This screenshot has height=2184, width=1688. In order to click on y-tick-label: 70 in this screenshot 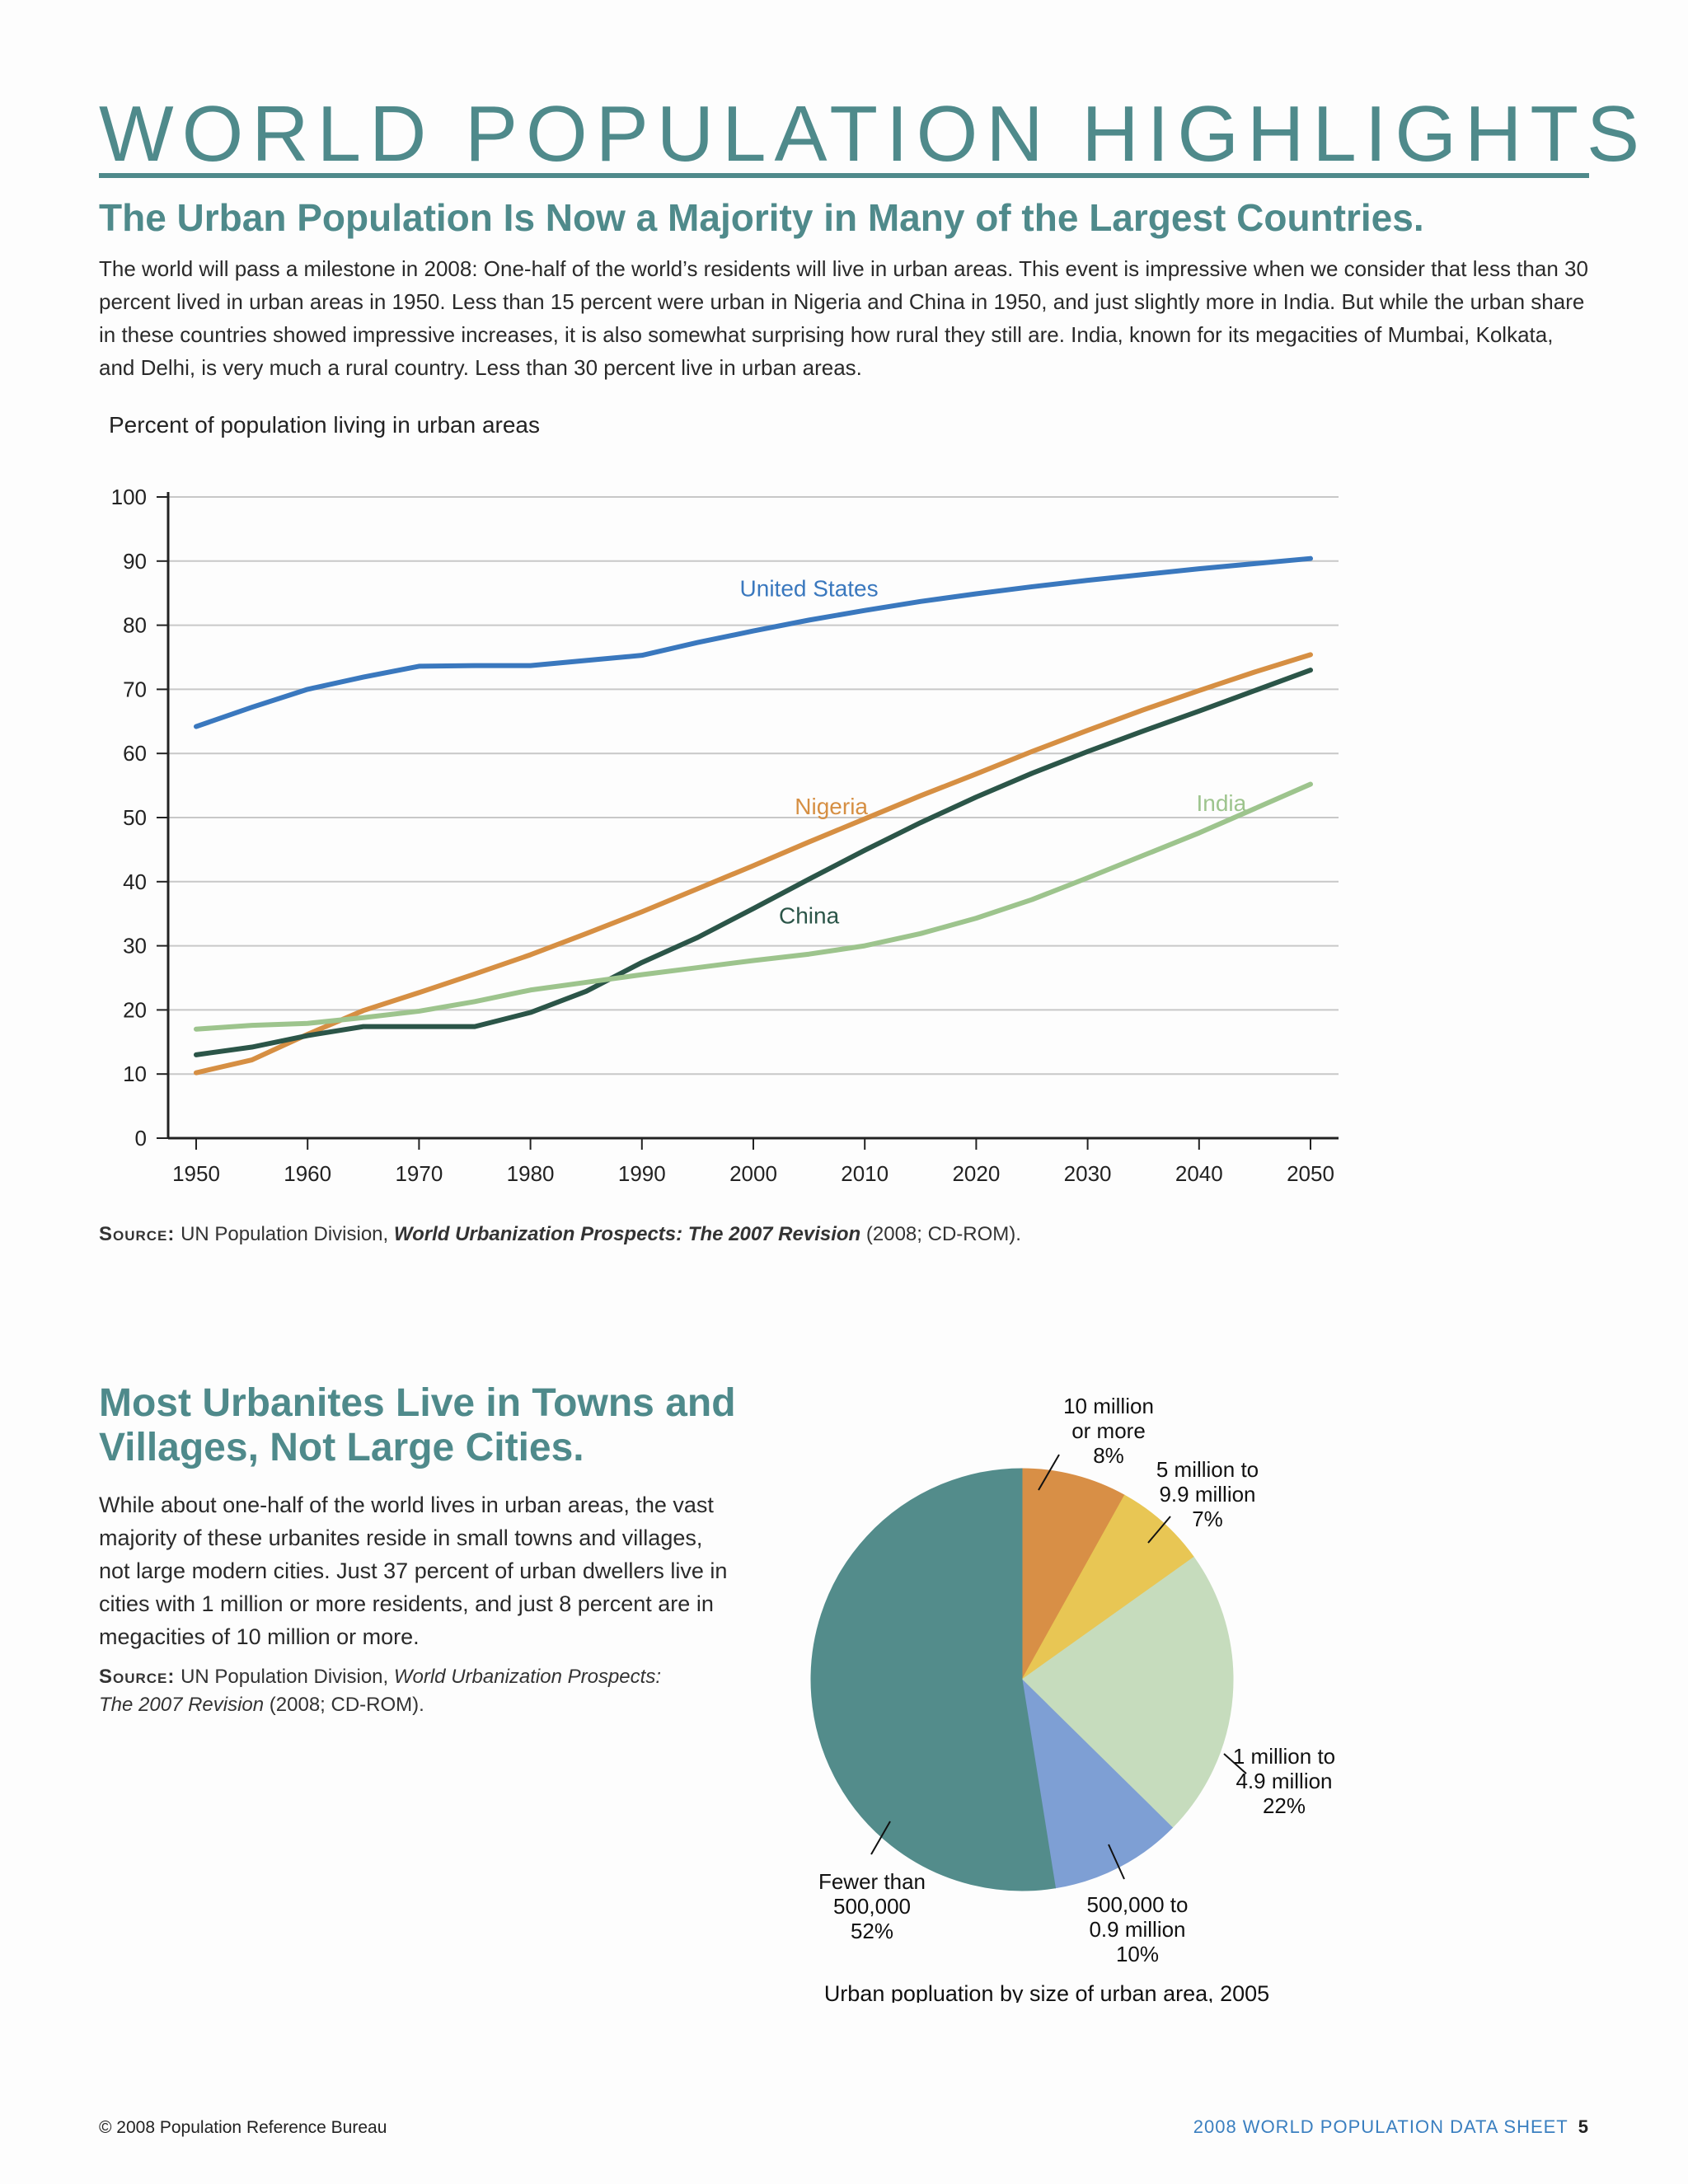, I will do `click(135, 689)`.